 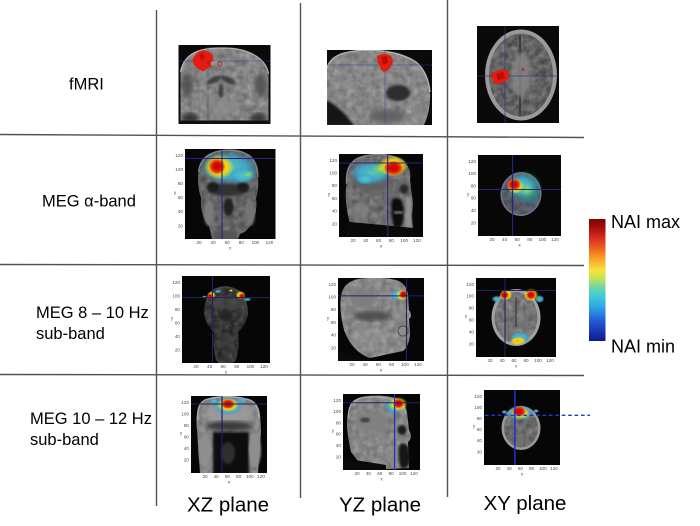 What do you see at coordinates (92, 313) in the screenshot?
I see `svg-text: MEG 8 – 10 Hz` at bounding box center [92, 313].